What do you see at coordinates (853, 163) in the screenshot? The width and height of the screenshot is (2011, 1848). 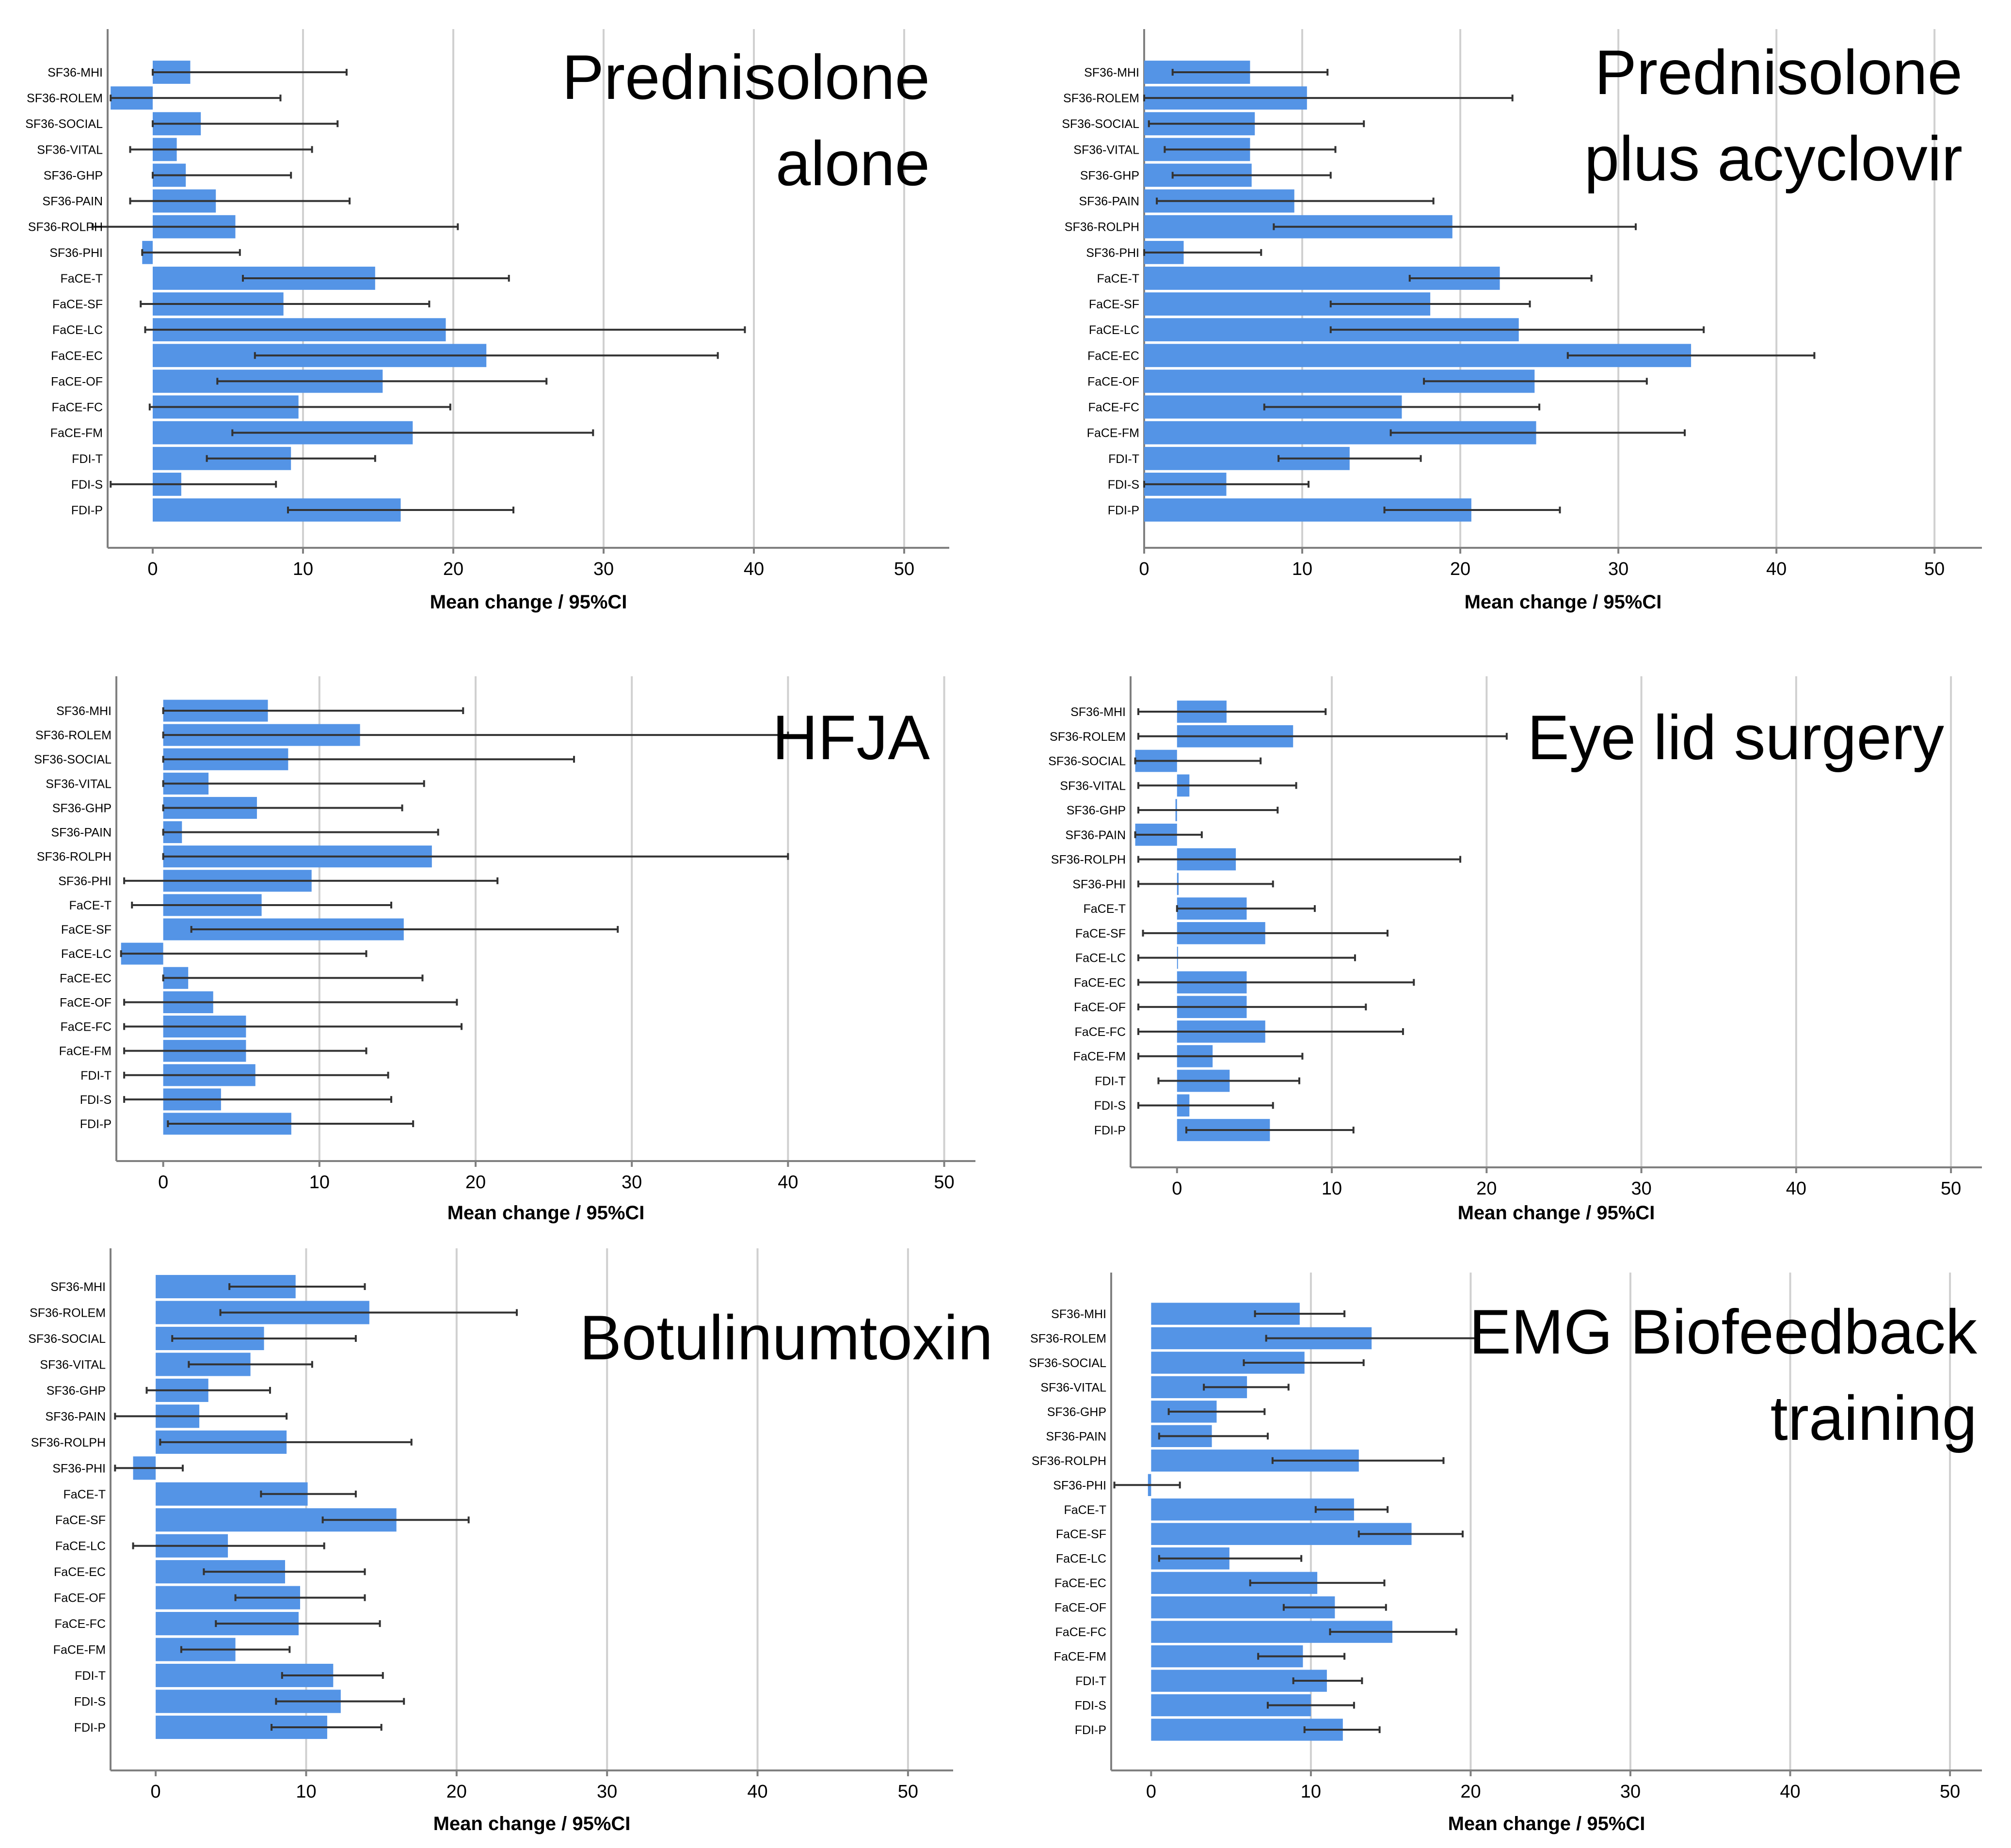 I see `chart-title: alone` at bounding box center [853, 163].